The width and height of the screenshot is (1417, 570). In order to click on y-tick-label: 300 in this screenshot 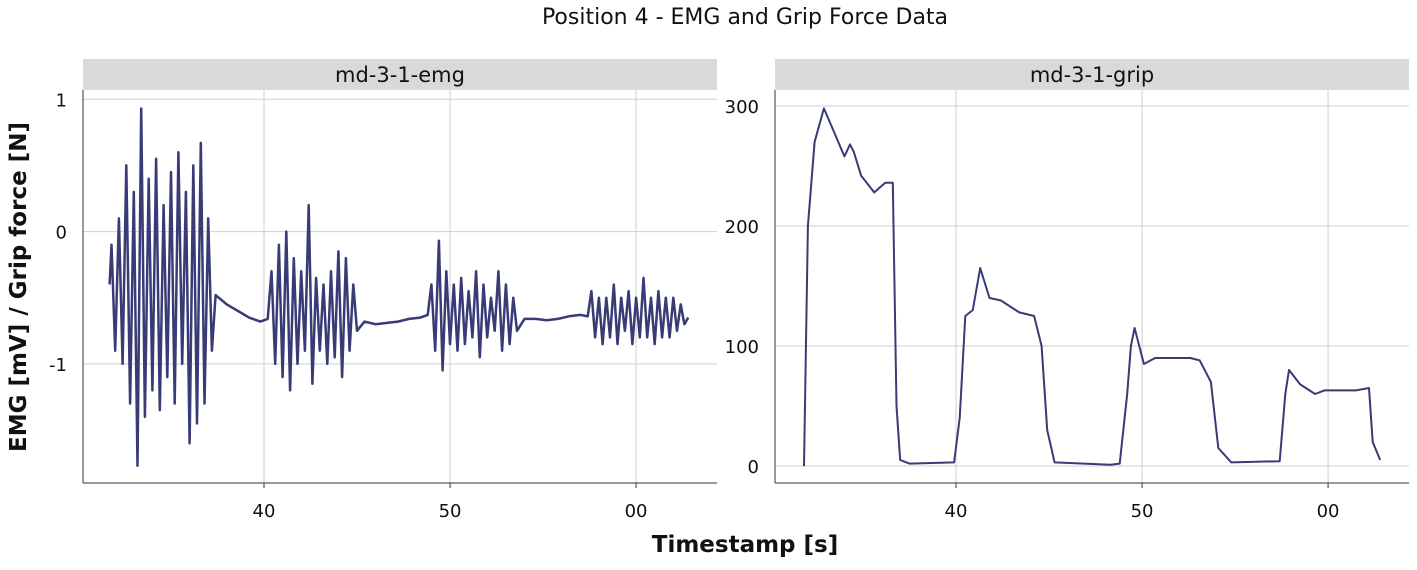, I will do `click(742, 107)`.